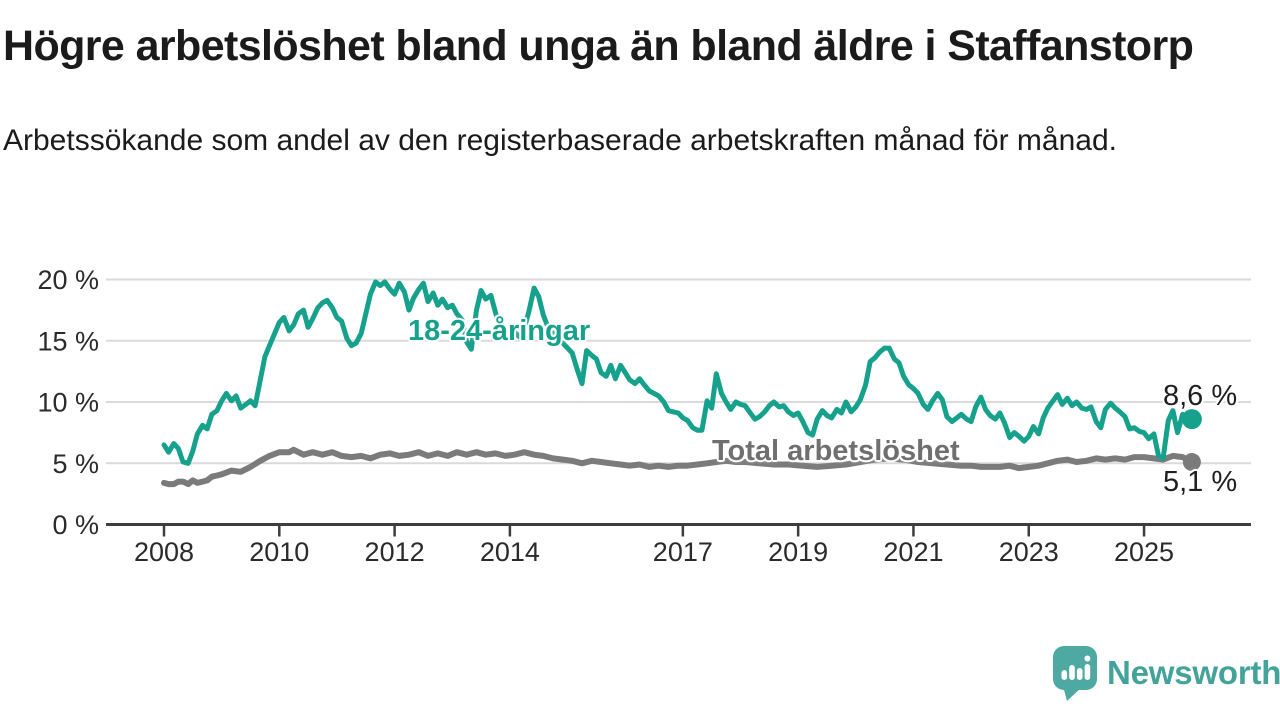 Image resolution: width=1280 pixels, height=720 pixels. What do you see at coordinates (395, 552) in the screenshot?
I see `x-tick-label: 2012` at bounding box center [395, 552].